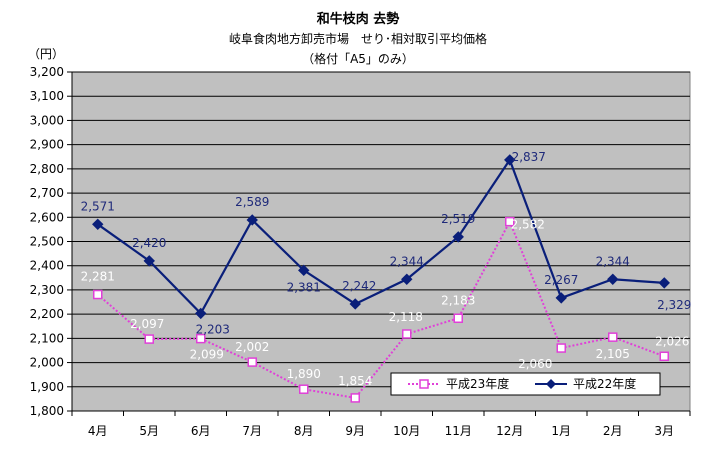 The width and height of the screenshot is (718, 457). What do you see at coordinates (672, 341) in the screenshot?
I see `data-label-series-0: 2,026` at bounding box center [672, 341].